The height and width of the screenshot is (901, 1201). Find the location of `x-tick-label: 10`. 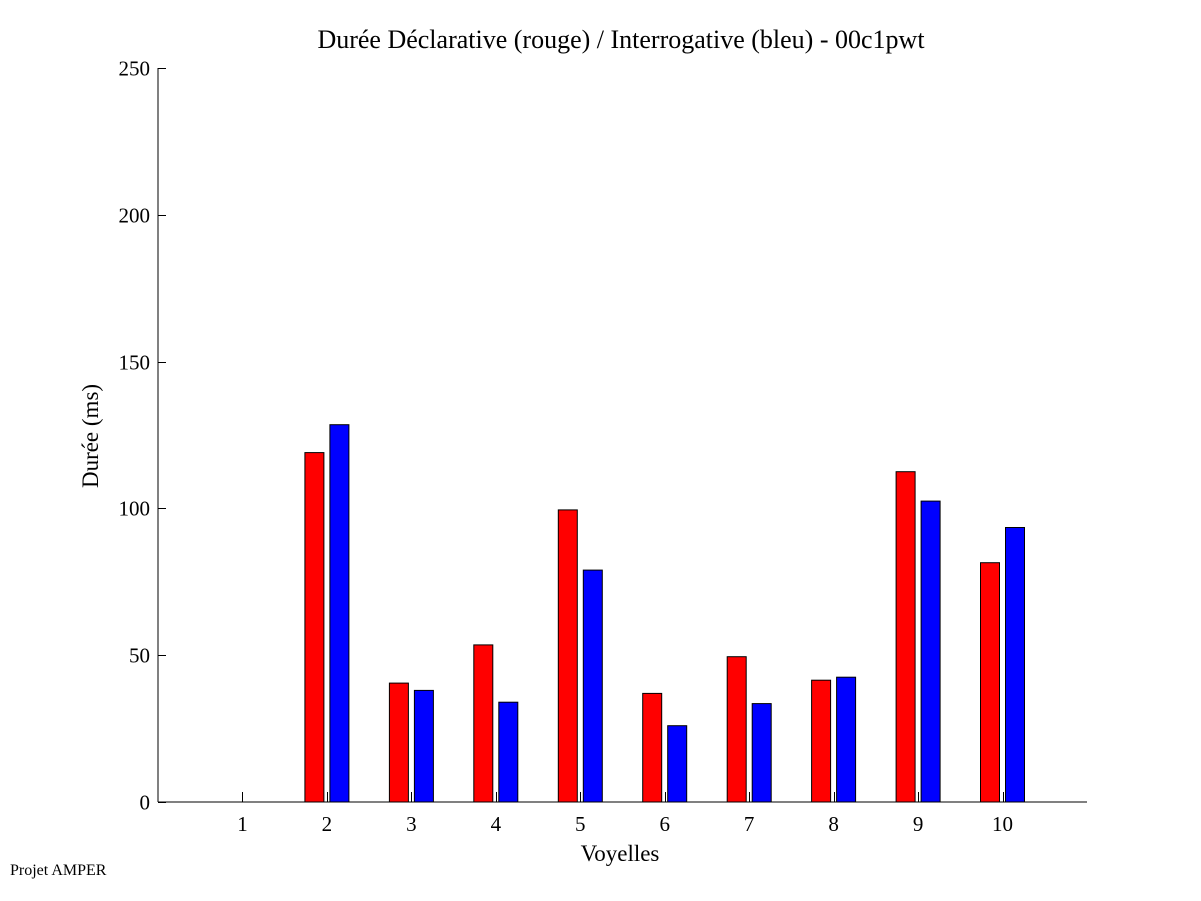

x-tick-label: 10 is located at coordinates (1002, 824).